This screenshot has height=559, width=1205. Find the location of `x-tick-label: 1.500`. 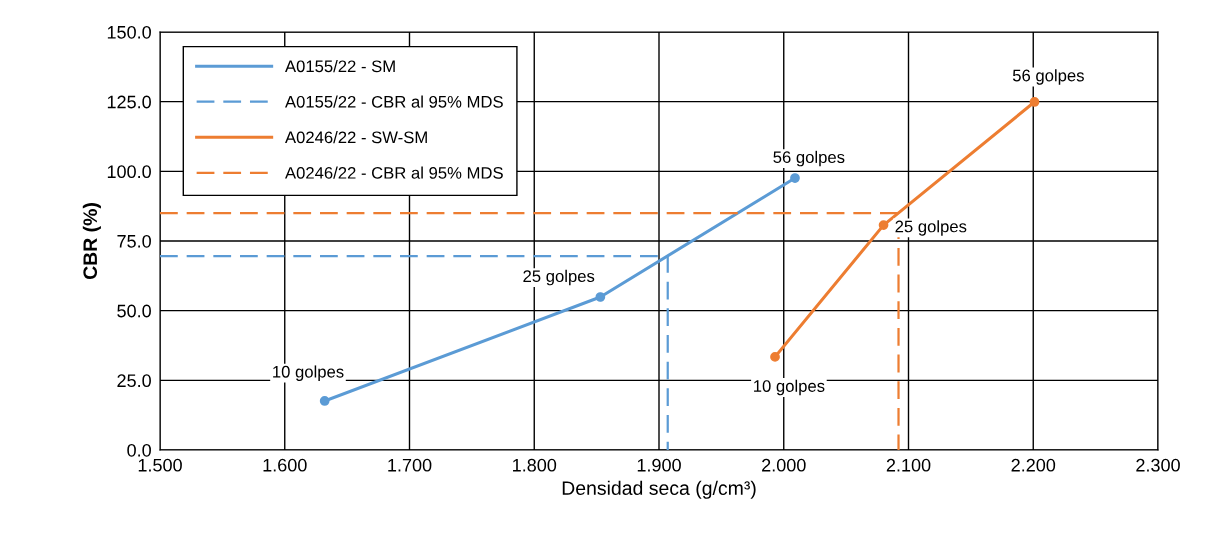

x-tick-label: 1.500 is located at coordinates (160, 465).